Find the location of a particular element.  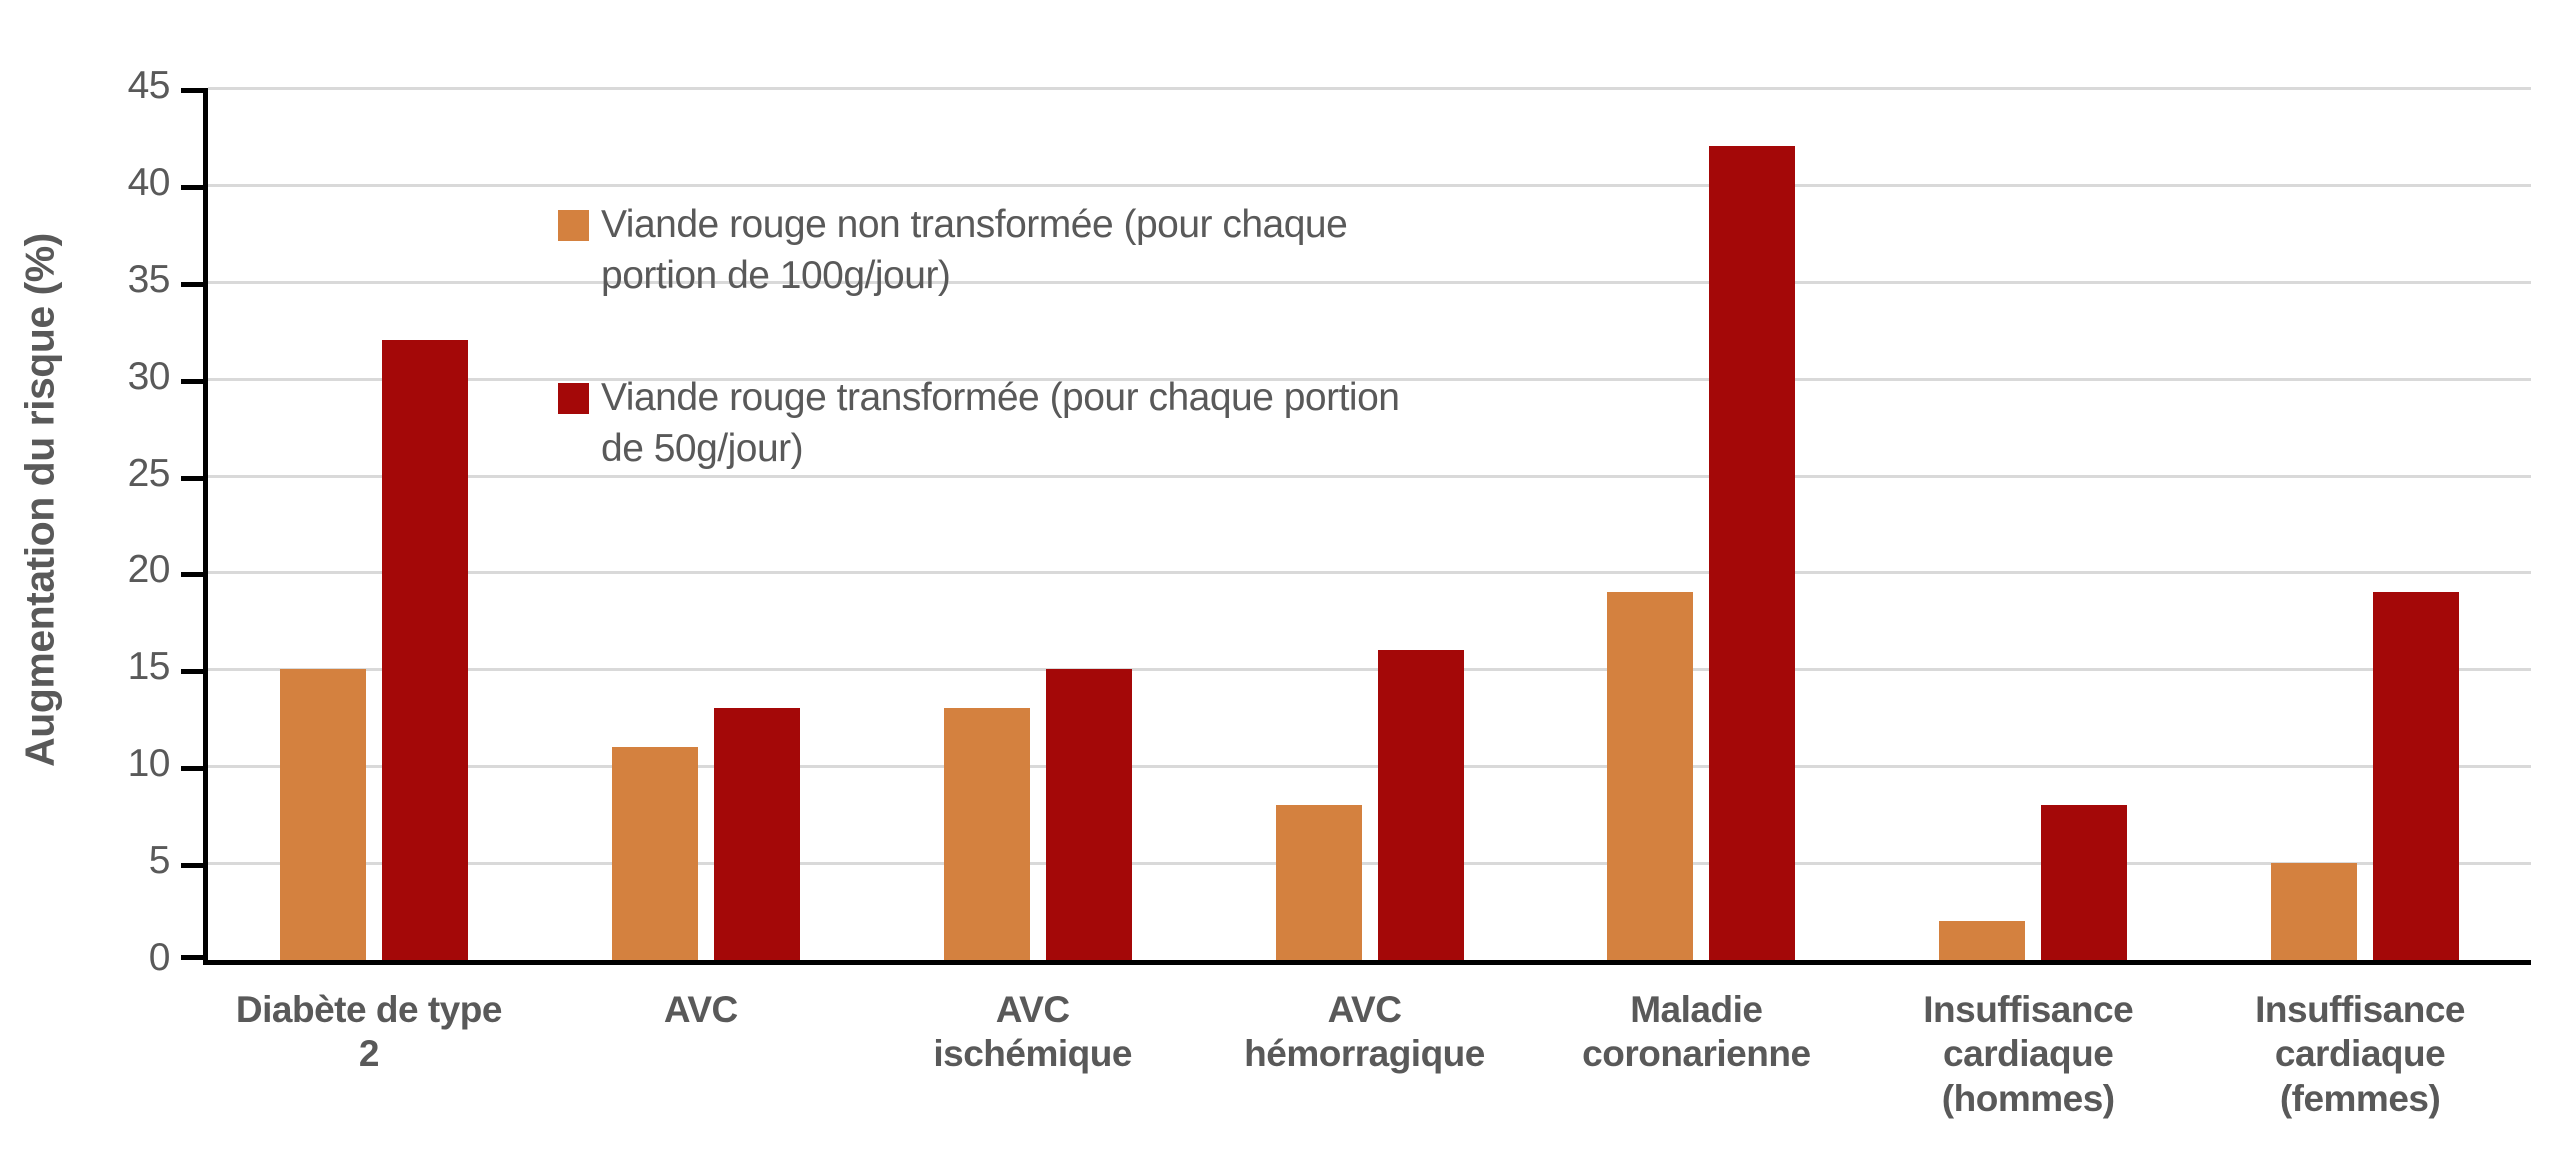

x-category-label-5: Maladie coronarienne is located at coordinates (1696, 1032).